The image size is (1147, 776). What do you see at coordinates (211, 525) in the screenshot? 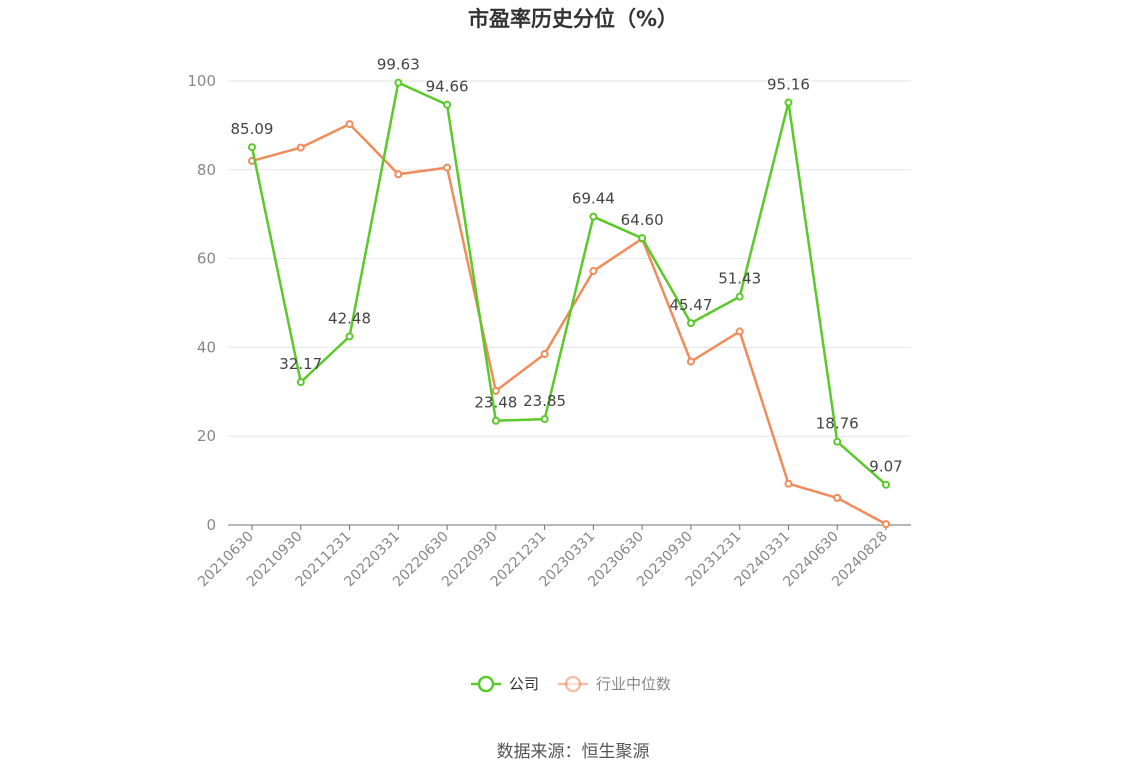
I see `y-tick-label: 0` at bounding box center [211, 525].